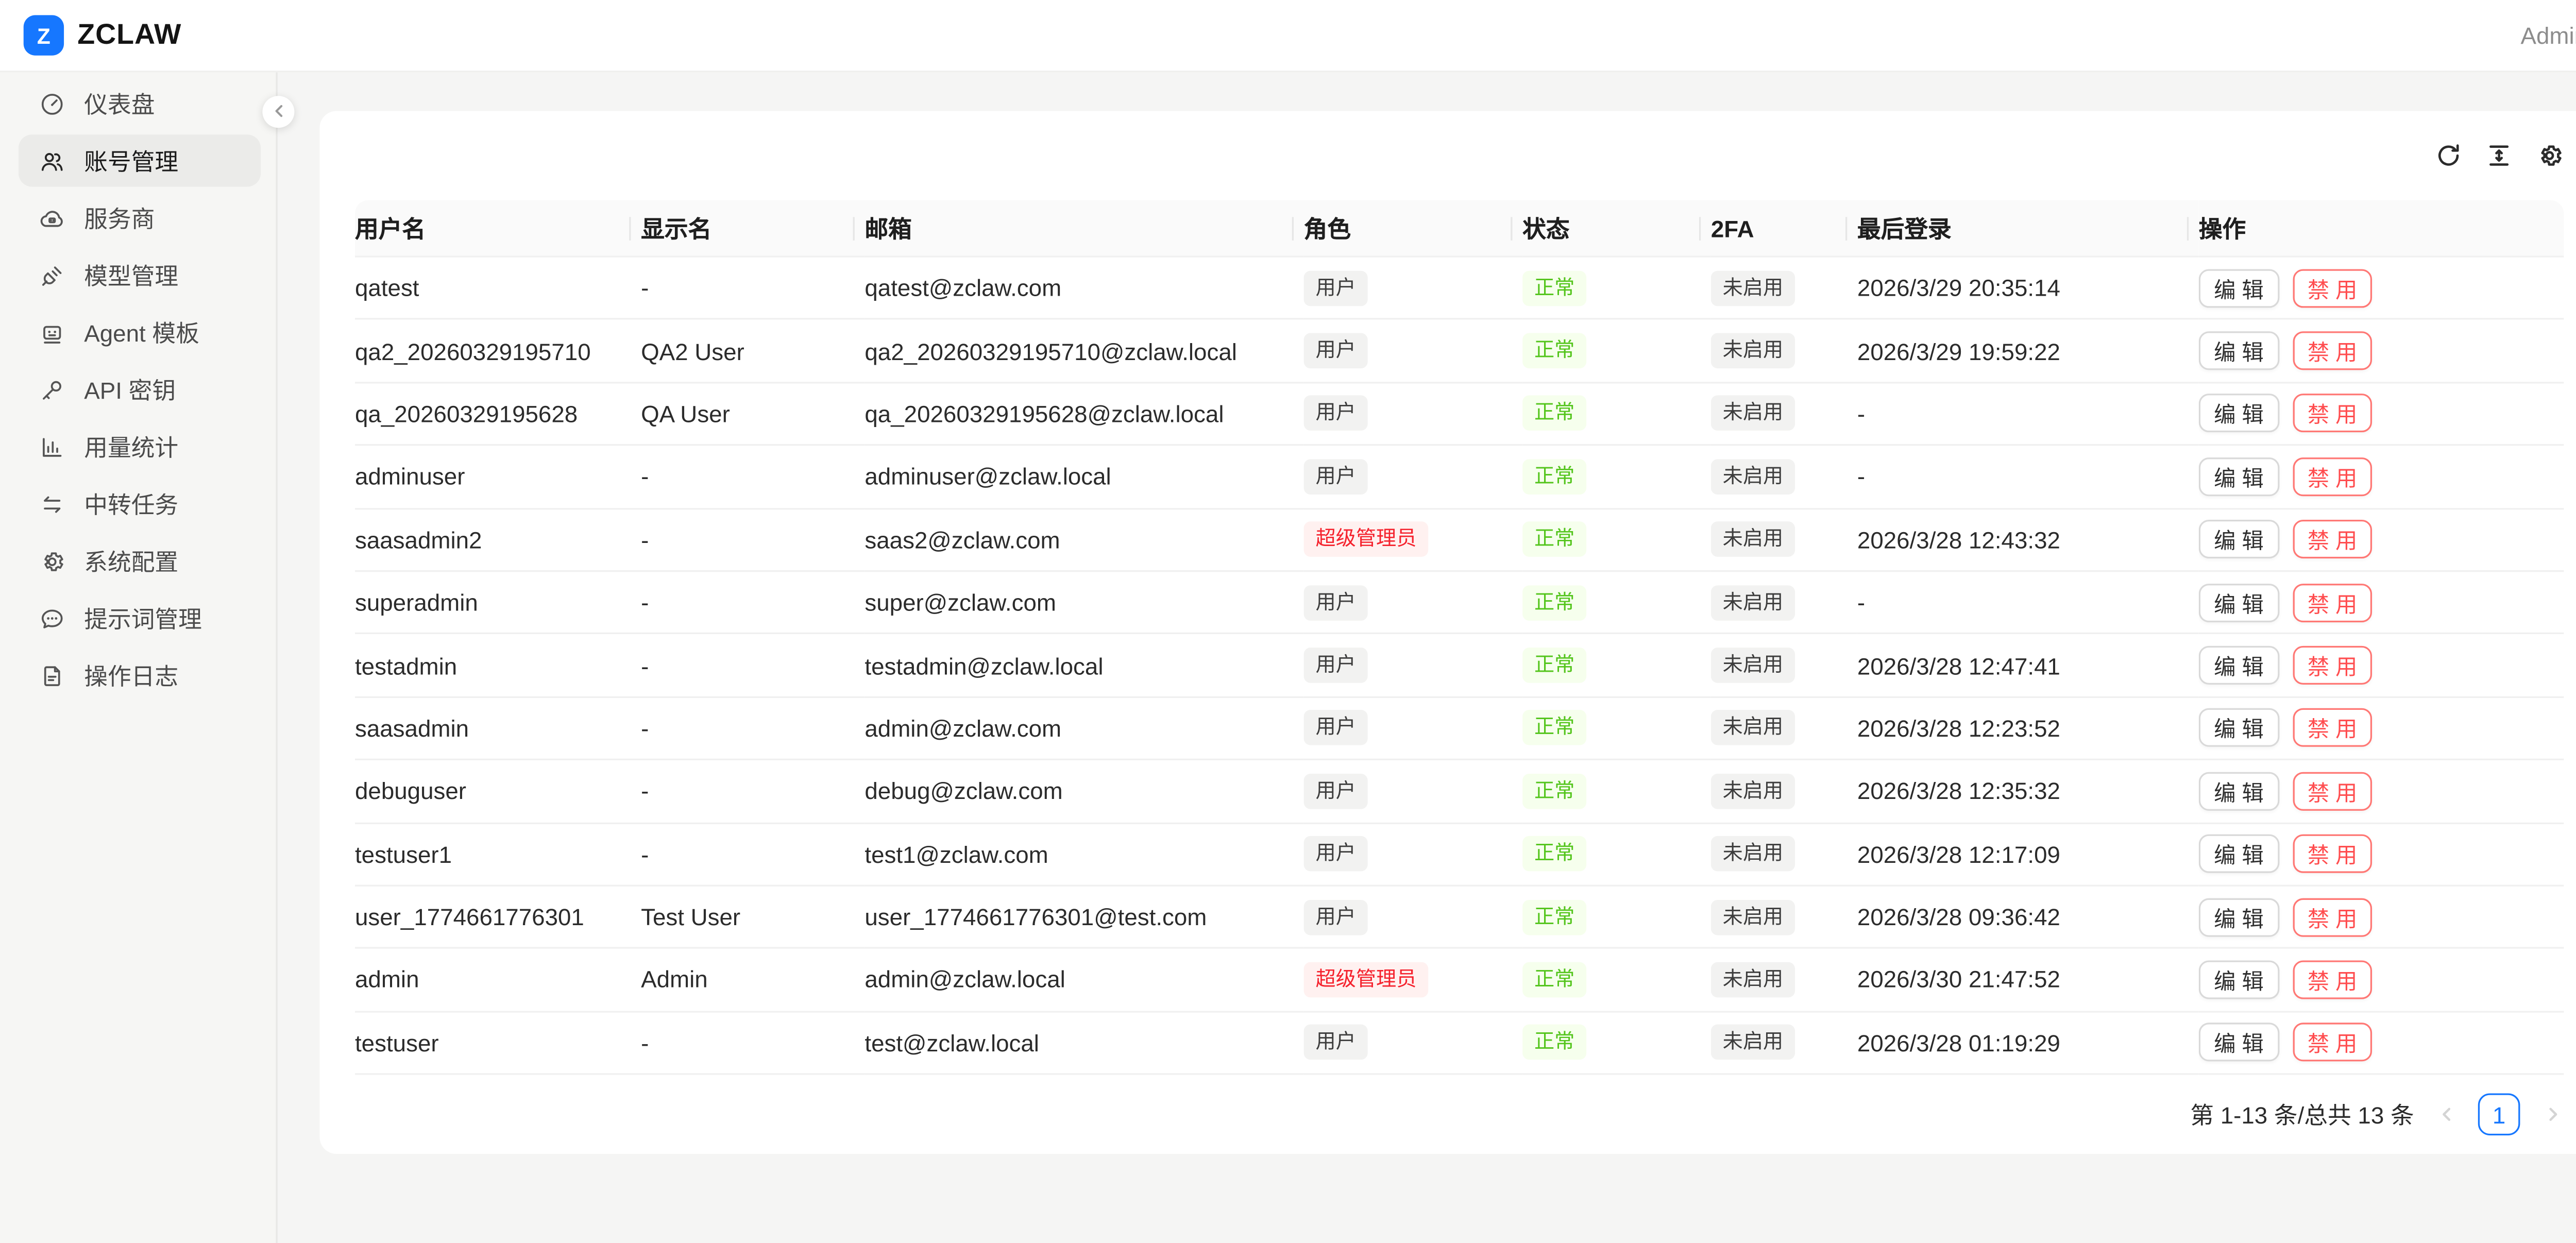  I want to click on column-header: 显示名, so click(753, 229).